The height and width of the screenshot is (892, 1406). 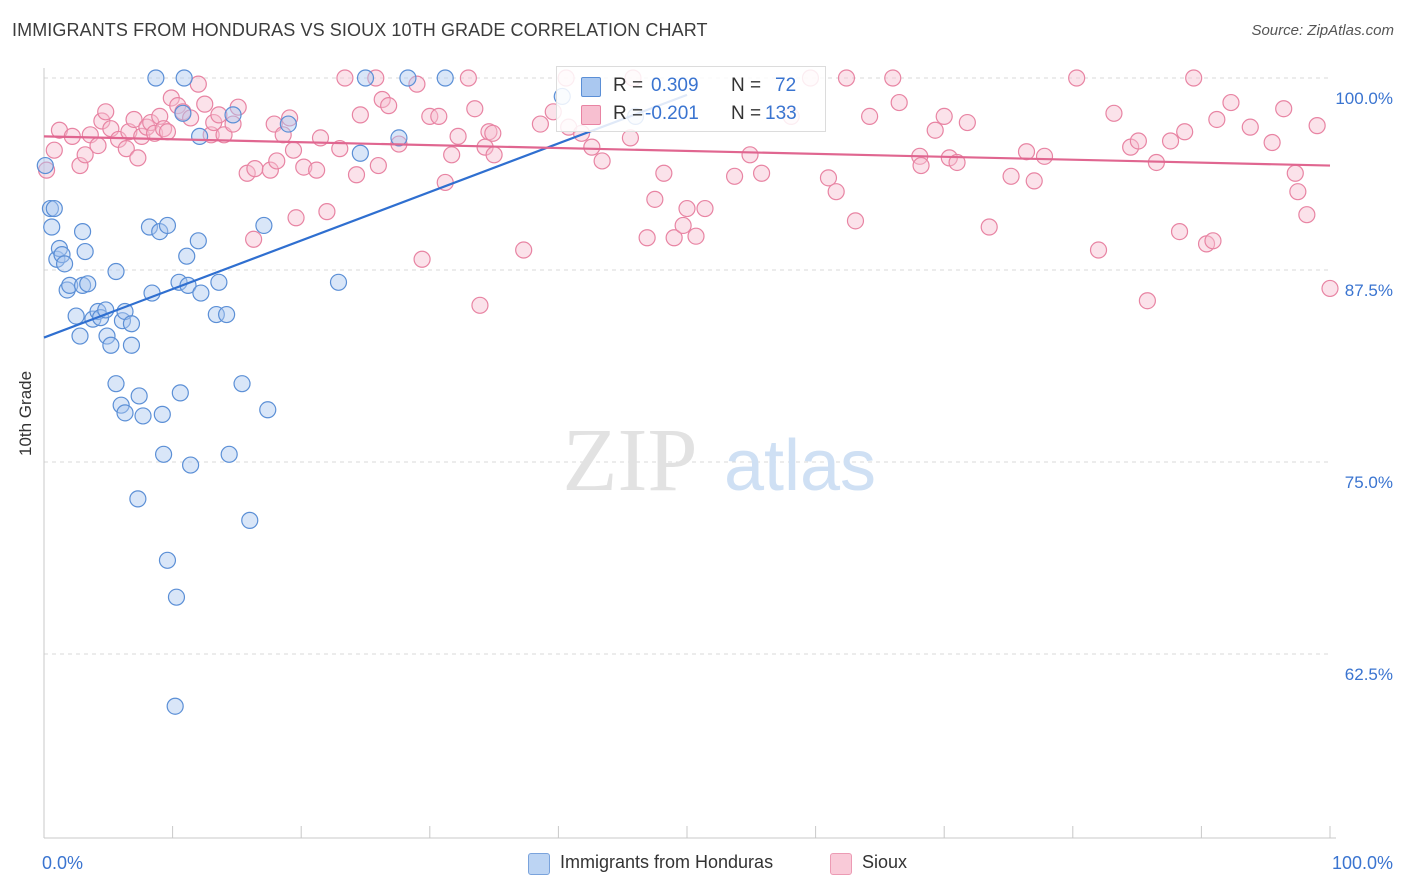 What do you see at coordinates (800, 466) in the screenshot?
I see `watermark-atlas: atlas` at bounding box center [800, 466].